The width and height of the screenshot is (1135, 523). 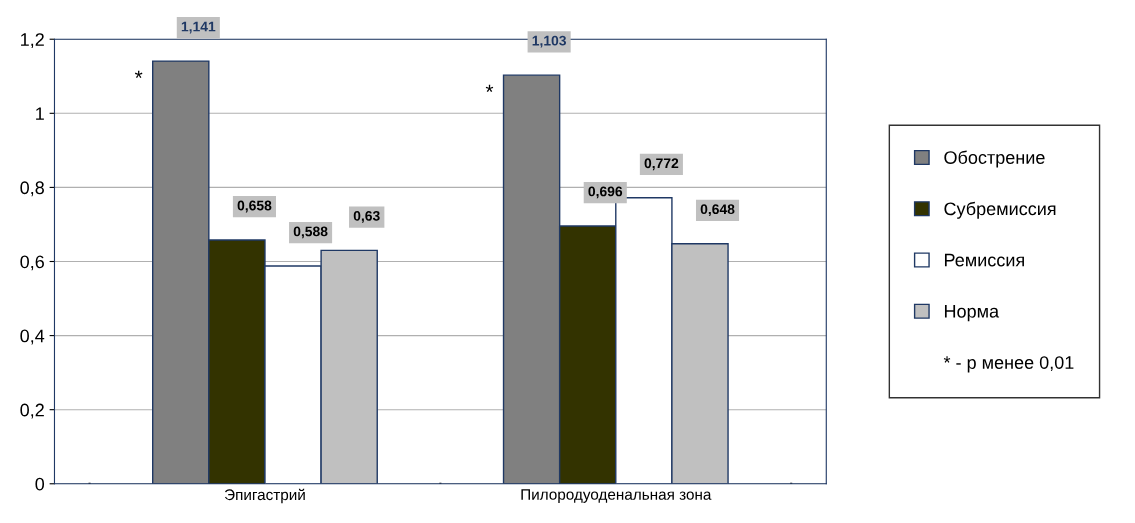 What do you see at coordinates (310, 232) in the screenshot?
I see `data-label: 0,588` at bounding box center [310, 232].